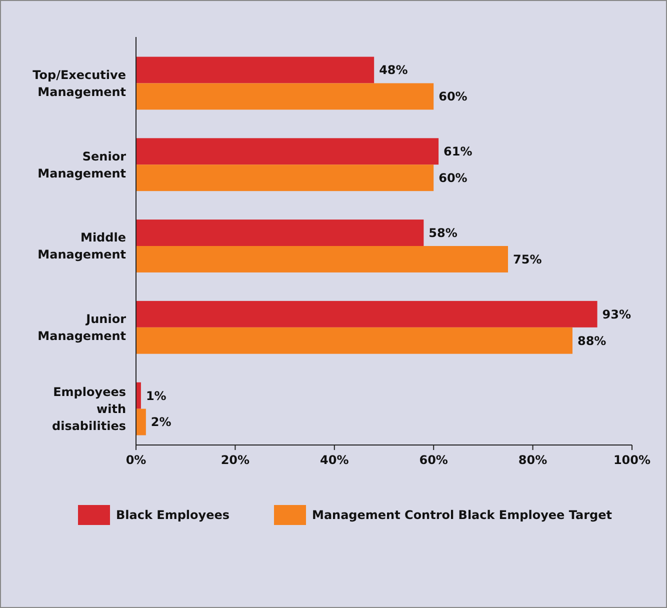 This screenshot has width=667, height=608. I want to click on y-tick-label: Middle Management, so click(82, 246).